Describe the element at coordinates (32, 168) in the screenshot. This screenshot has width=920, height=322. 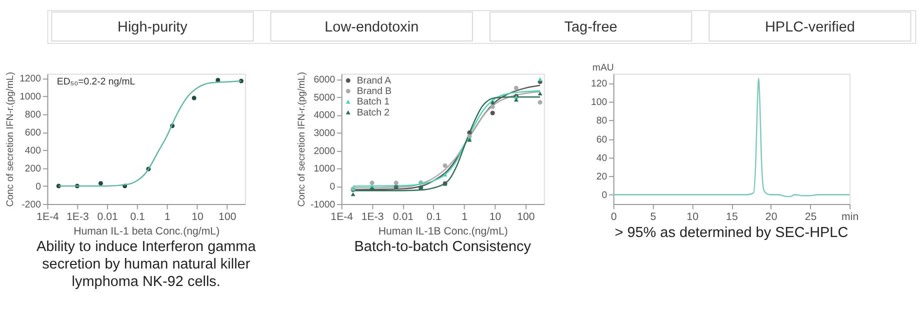
I see `y-tick-label: 200` at that location.